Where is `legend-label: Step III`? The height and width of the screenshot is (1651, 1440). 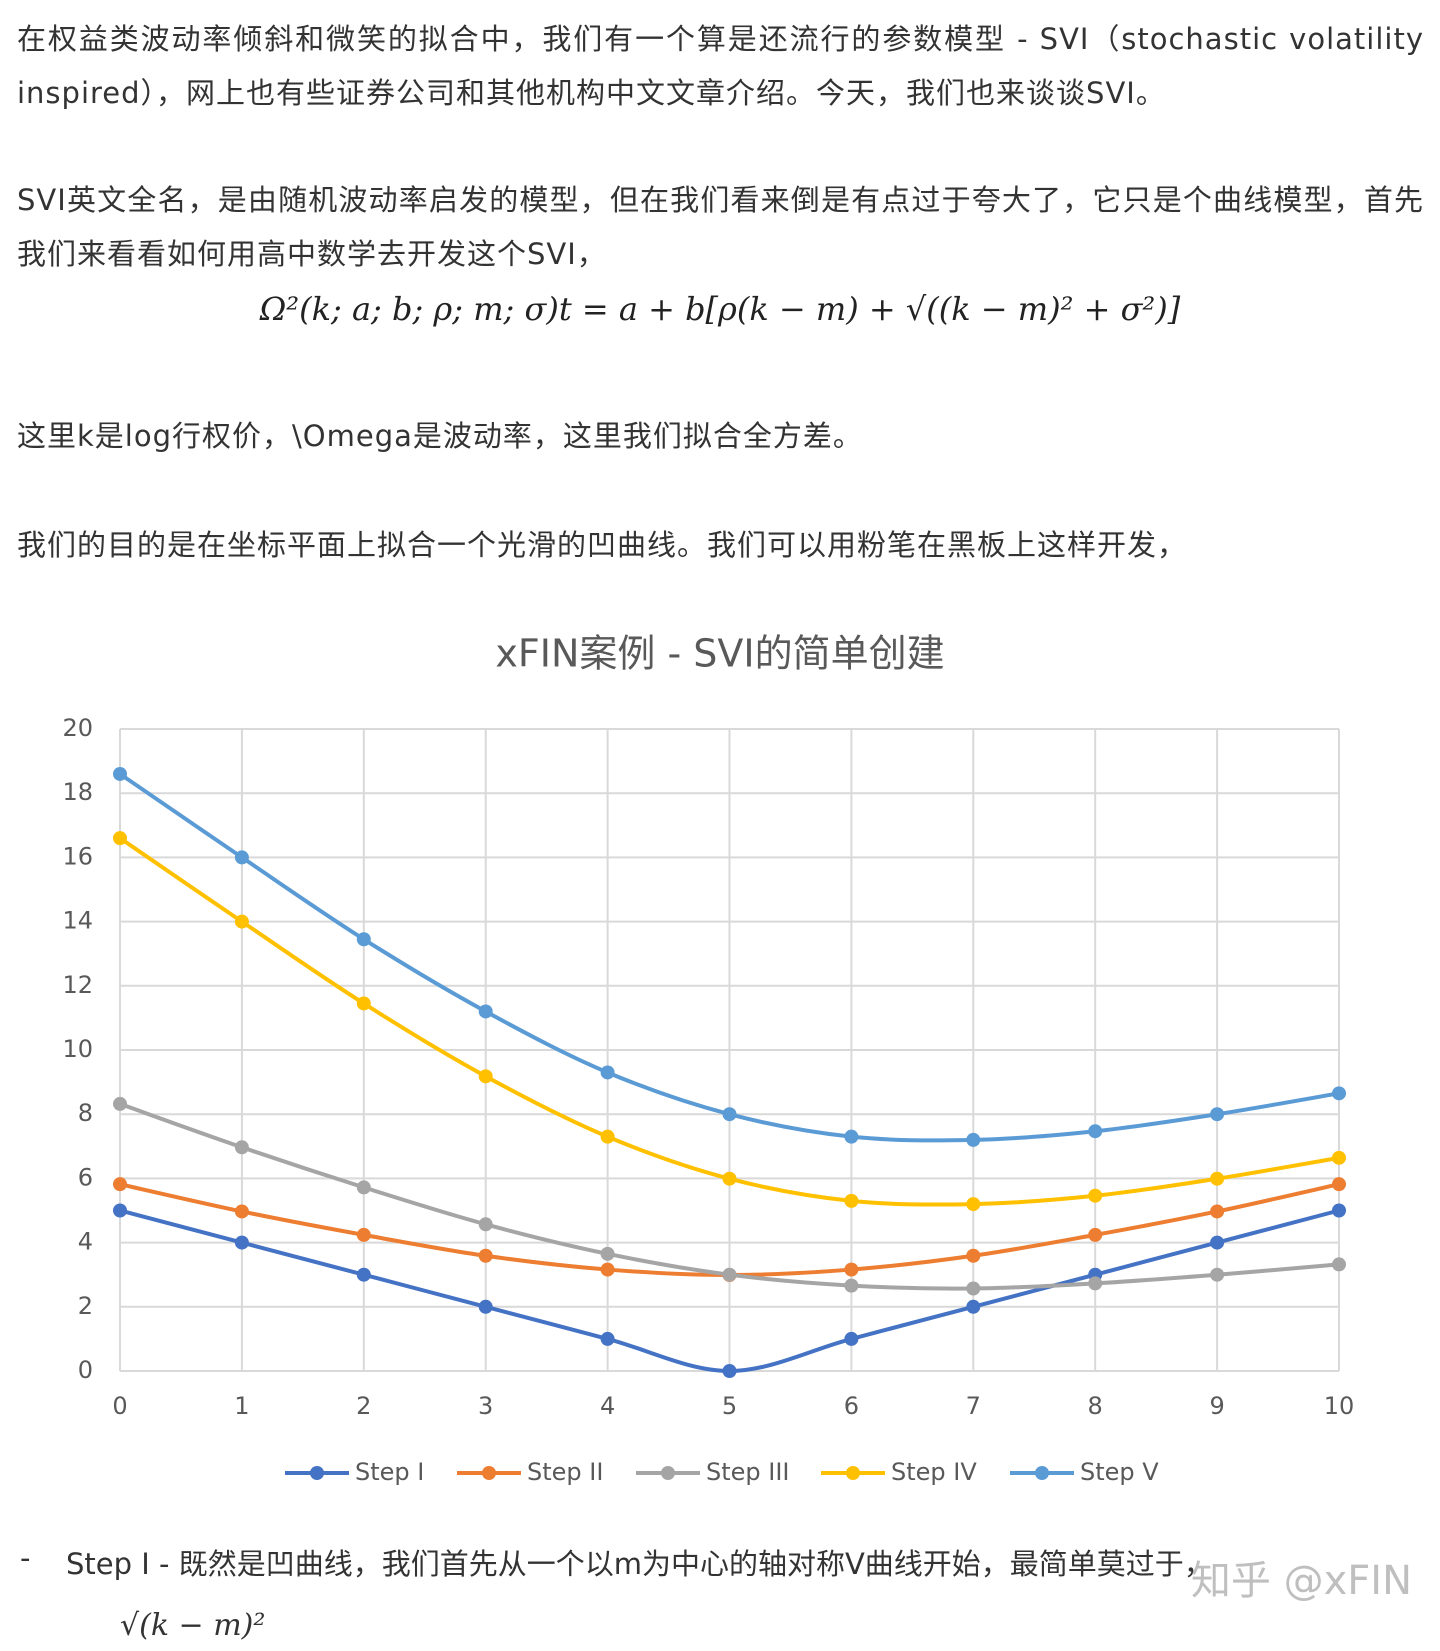 legend-label: Step III is located at coordinates (748, 1472).